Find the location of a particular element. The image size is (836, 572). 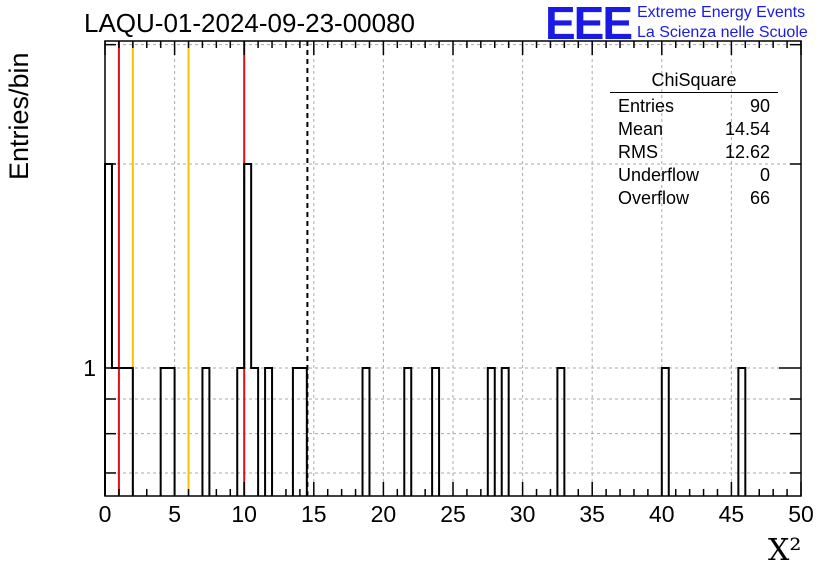

stats-label: Underflow is located at coordinates (659, 175).